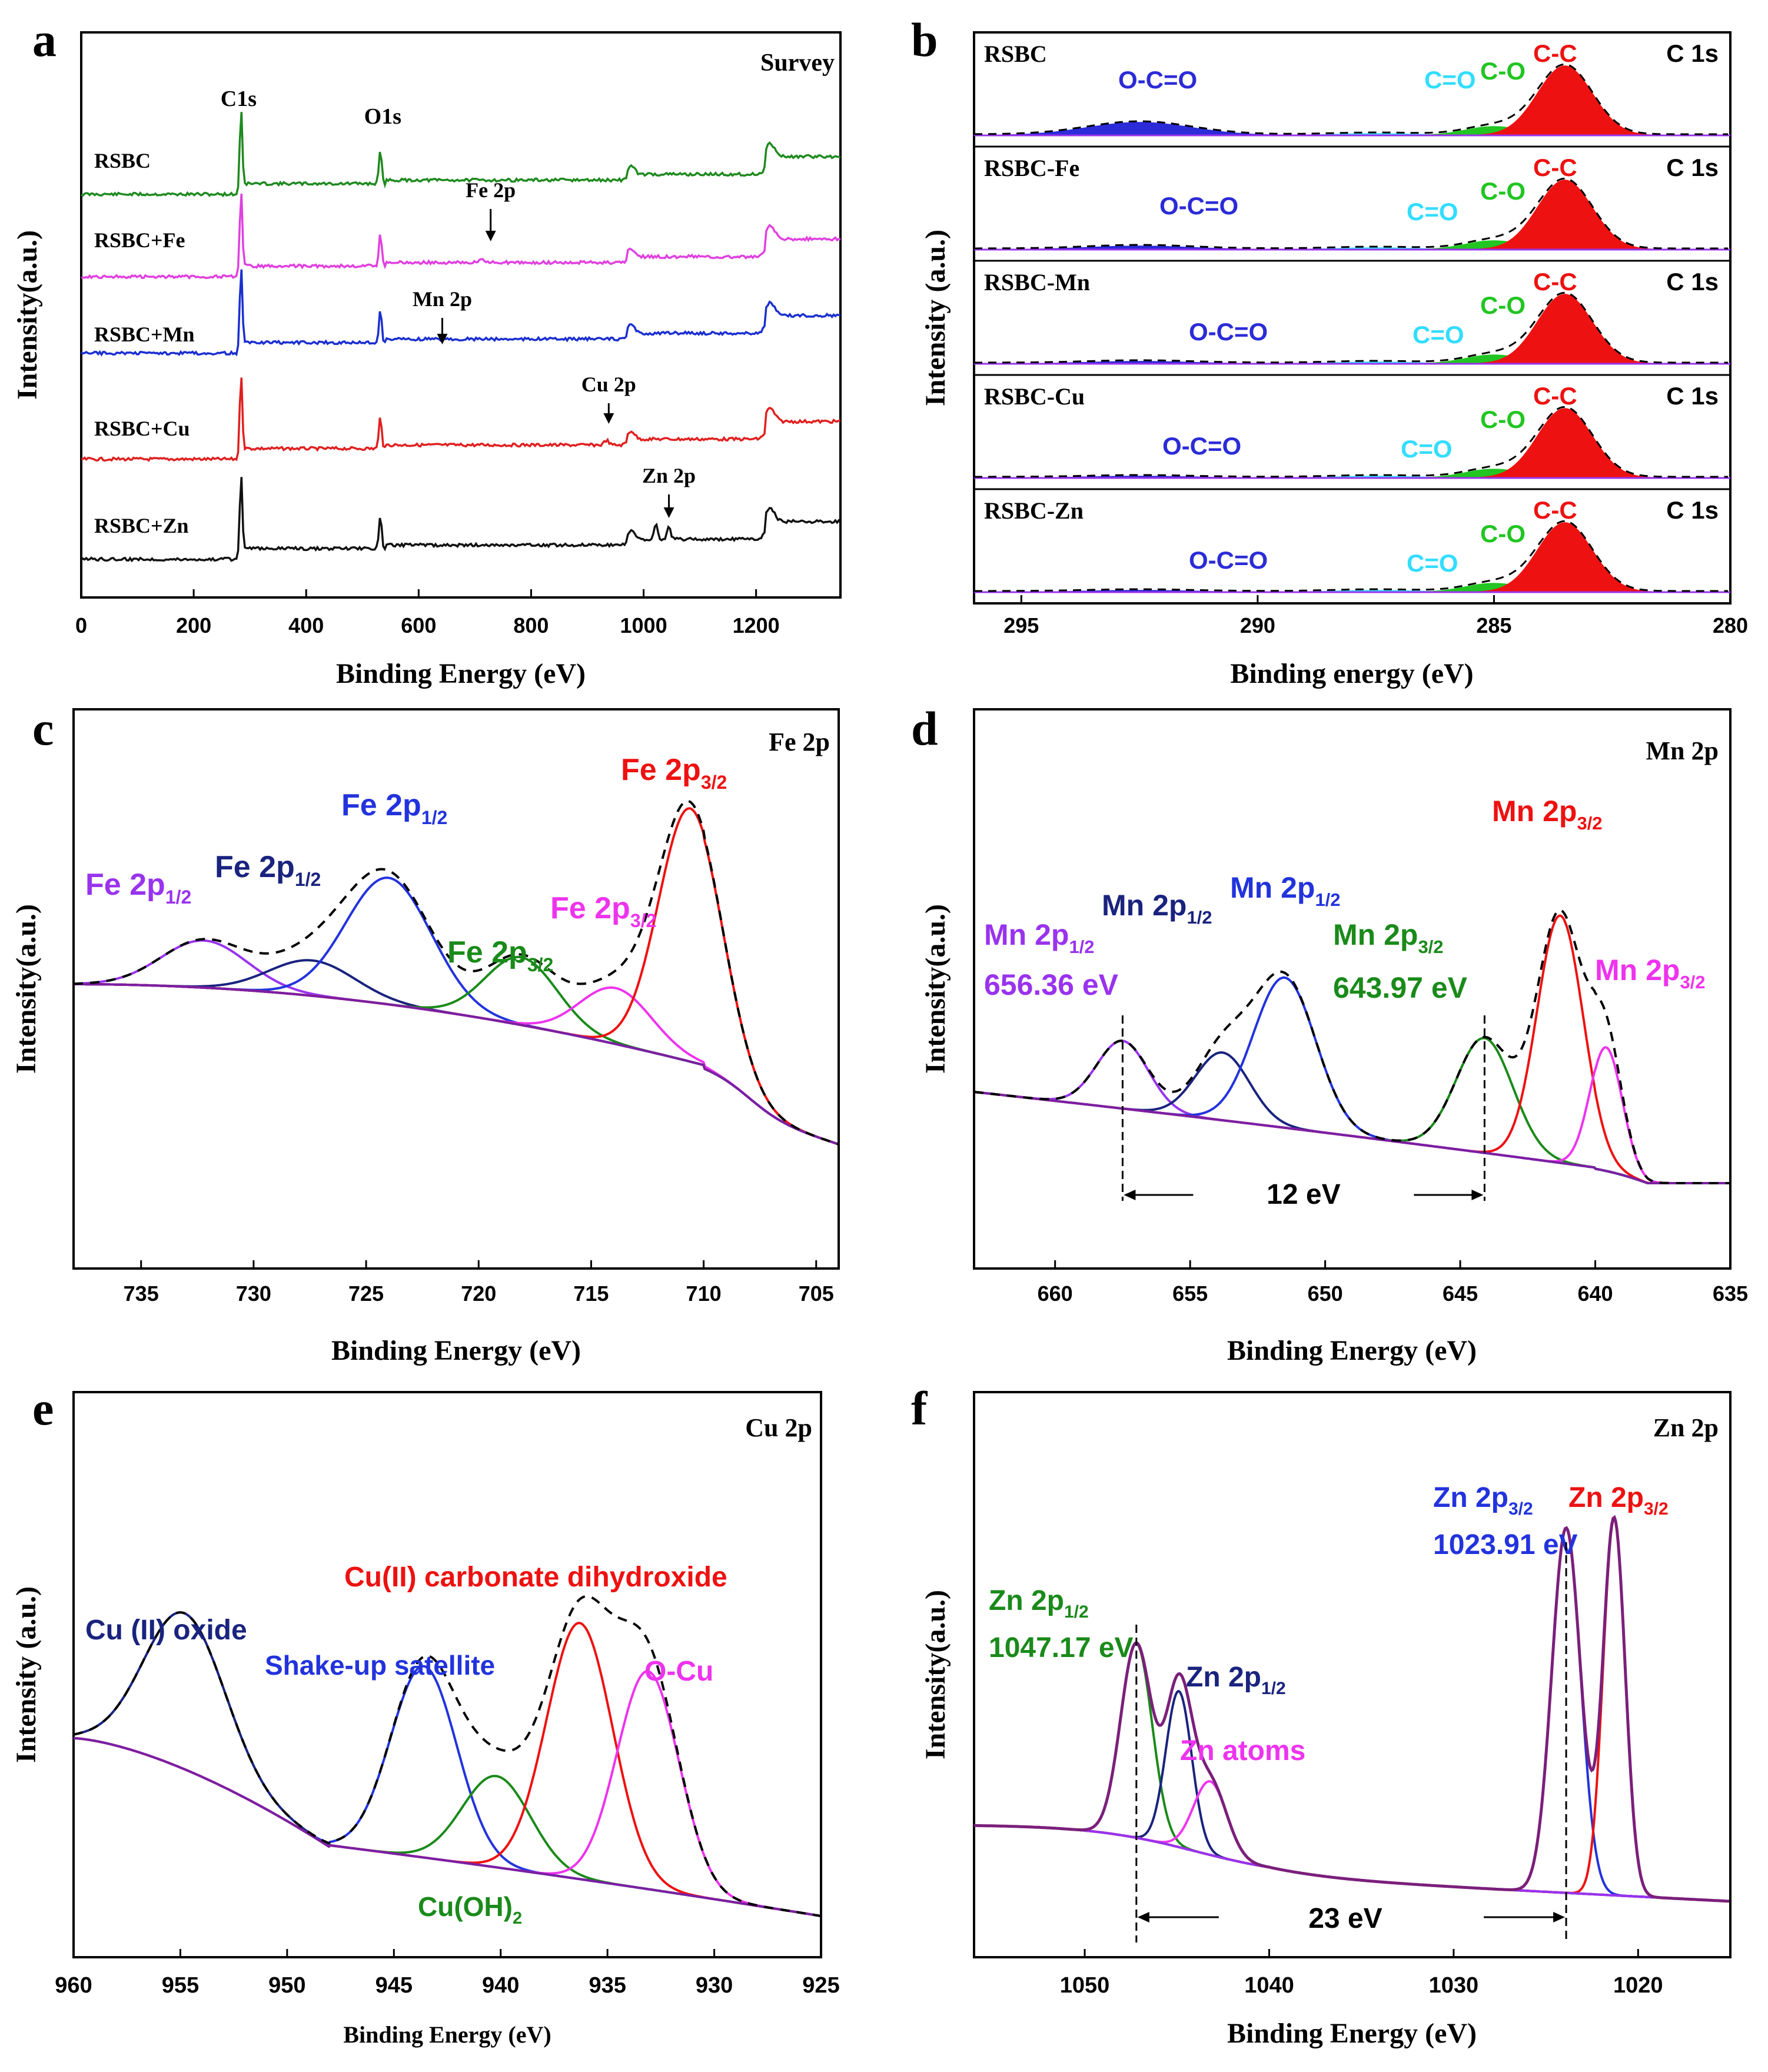 The height and width of the screenshot is (2072, 1768). I want to click on splitting-label: 23 eV, so click(1345, 1918).